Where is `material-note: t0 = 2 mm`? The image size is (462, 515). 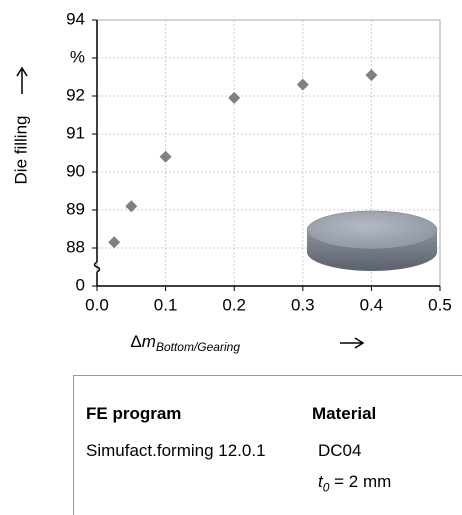 material-note: t0 = 2 mm is located at coordinates (354, 483).